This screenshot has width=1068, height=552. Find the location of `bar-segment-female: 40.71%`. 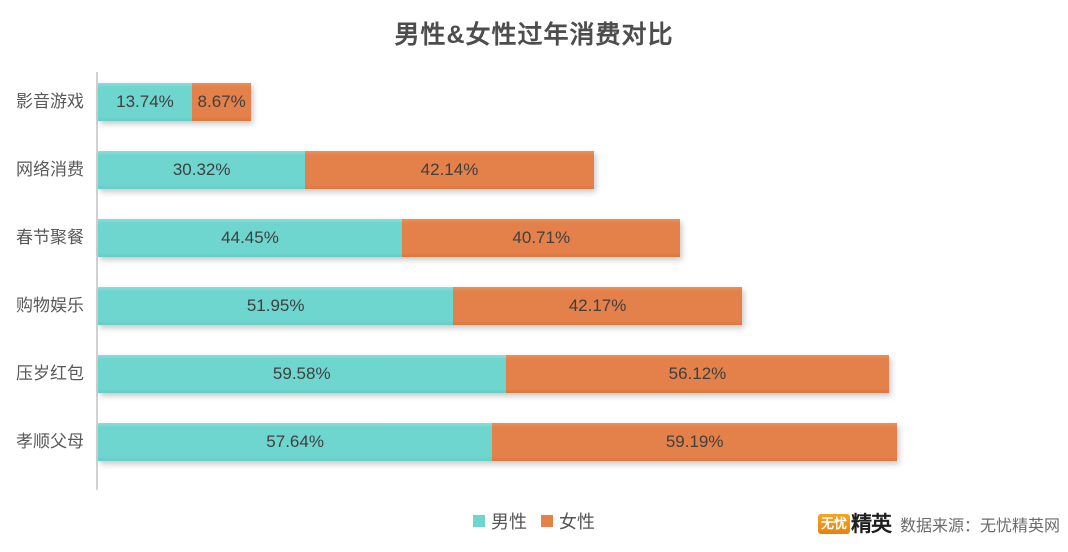

bar-segment-female: 40.71% is located at coordinates (541, 238).